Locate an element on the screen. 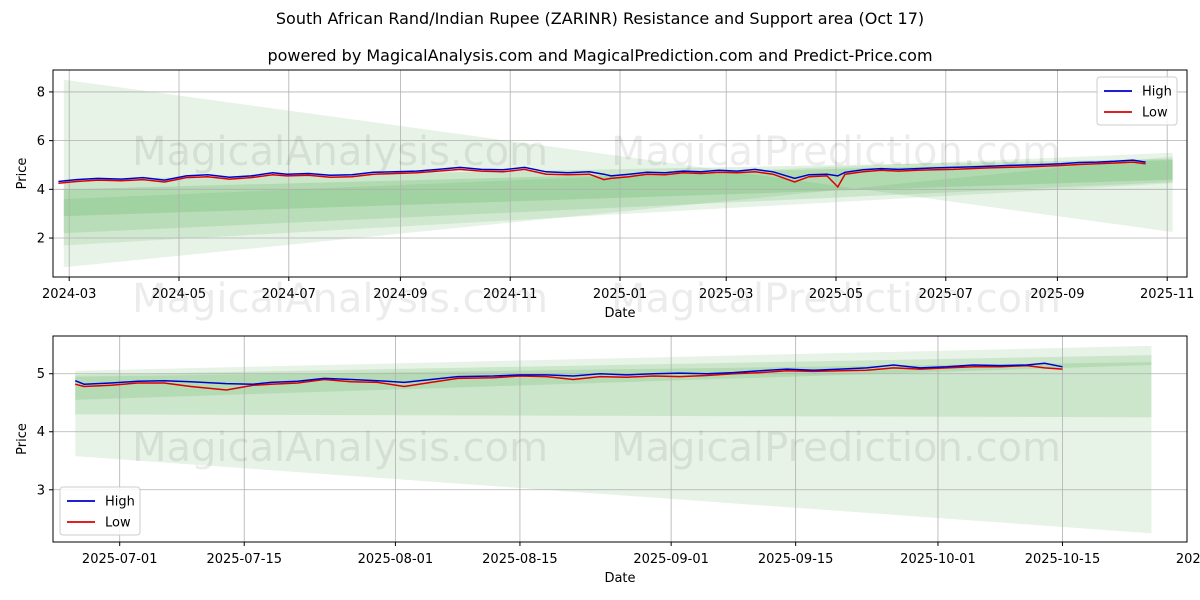 The width and height of the screenshot is (1200, 600). x-tick-label: 2025-07 is located at coordinates (946, 294).